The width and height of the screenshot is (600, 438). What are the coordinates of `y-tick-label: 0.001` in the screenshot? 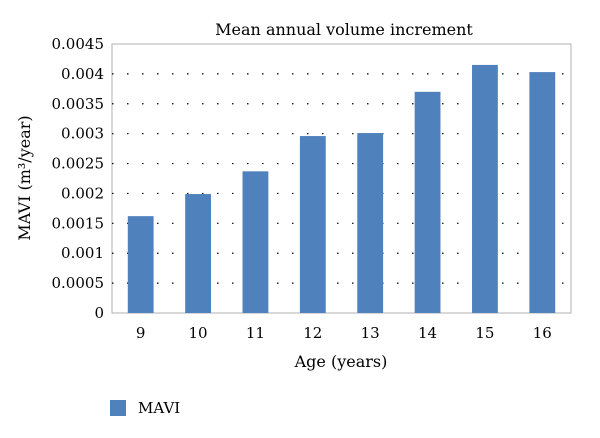 It's located at (82, 253).